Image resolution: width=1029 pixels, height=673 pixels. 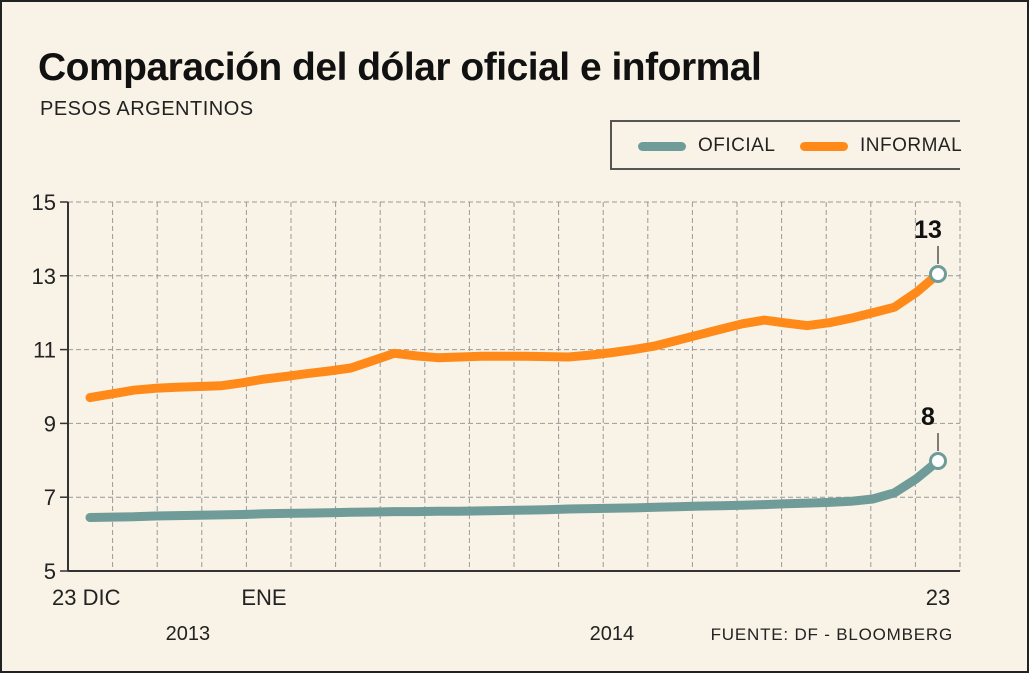 What do you see at coordinates (612, 634) in the screenshot?
I see `x-year-label: 2014` at bounding box center [612, 634].